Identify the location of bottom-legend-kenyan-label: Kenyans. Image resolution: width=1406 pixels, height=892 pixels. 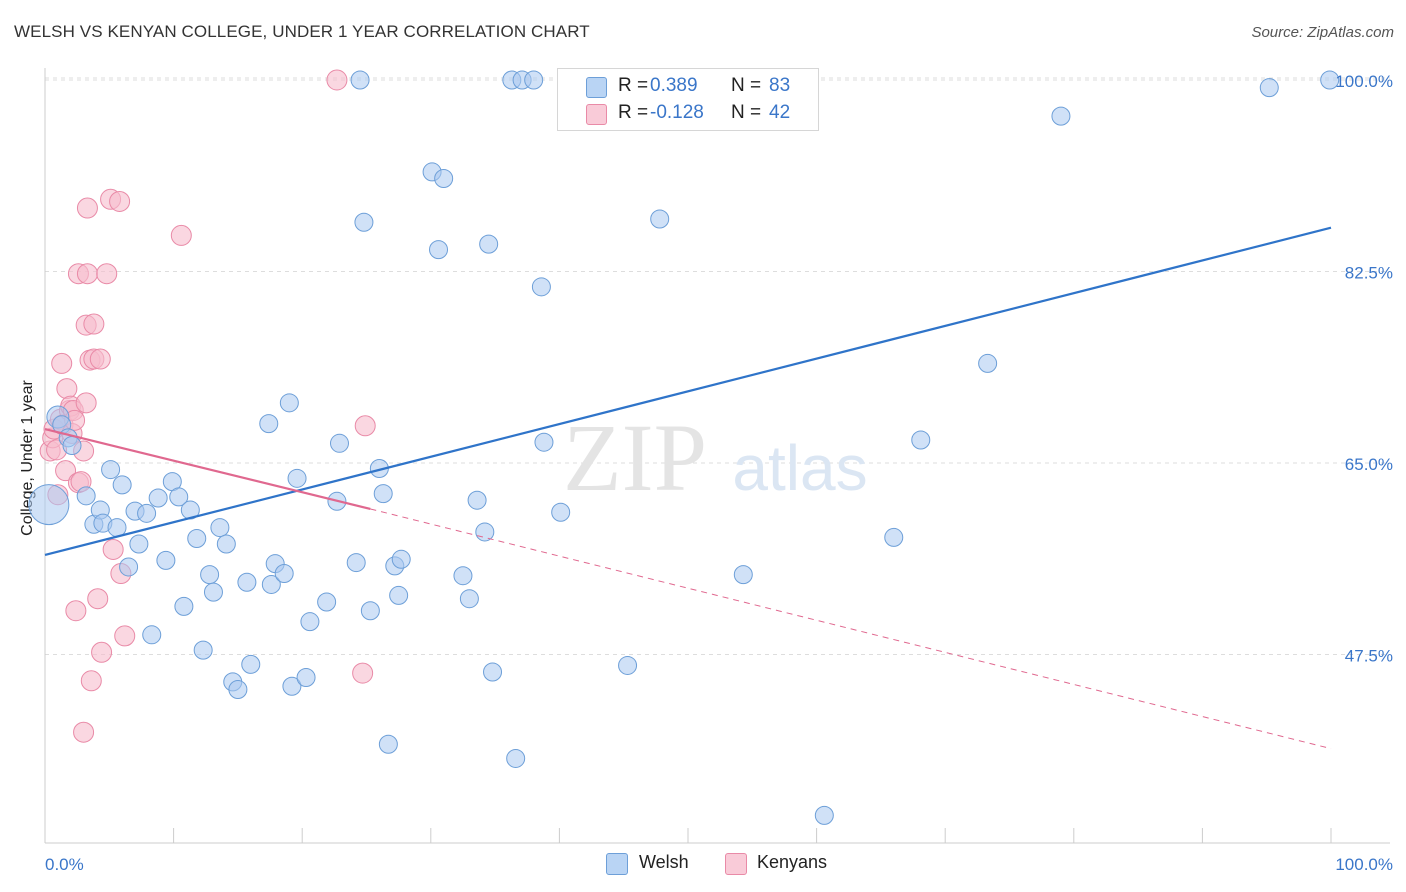
(792, 862).